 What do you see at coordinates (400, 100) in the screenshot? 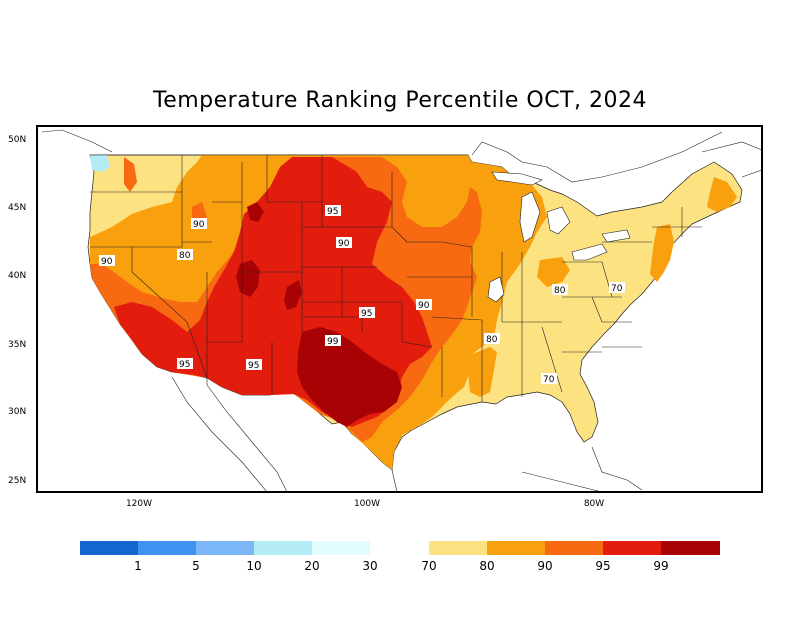
I see `map-title: Temperature Ranking Percentile OCT, 2024` at bounding box center [400, 100].